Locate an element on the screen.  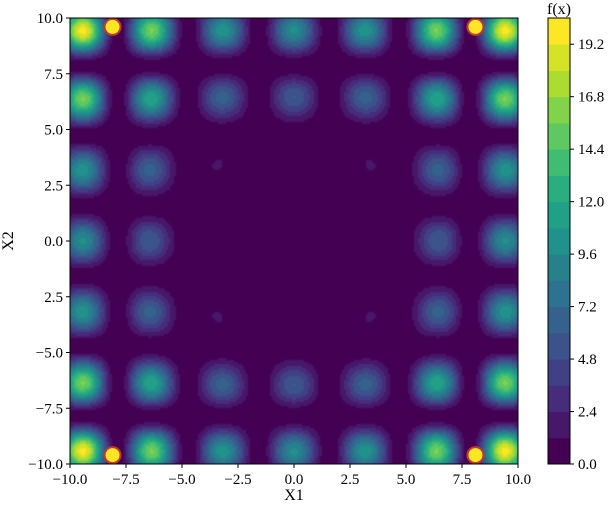
y-tick-label: 5.0 is located at coordinates (53, 131).